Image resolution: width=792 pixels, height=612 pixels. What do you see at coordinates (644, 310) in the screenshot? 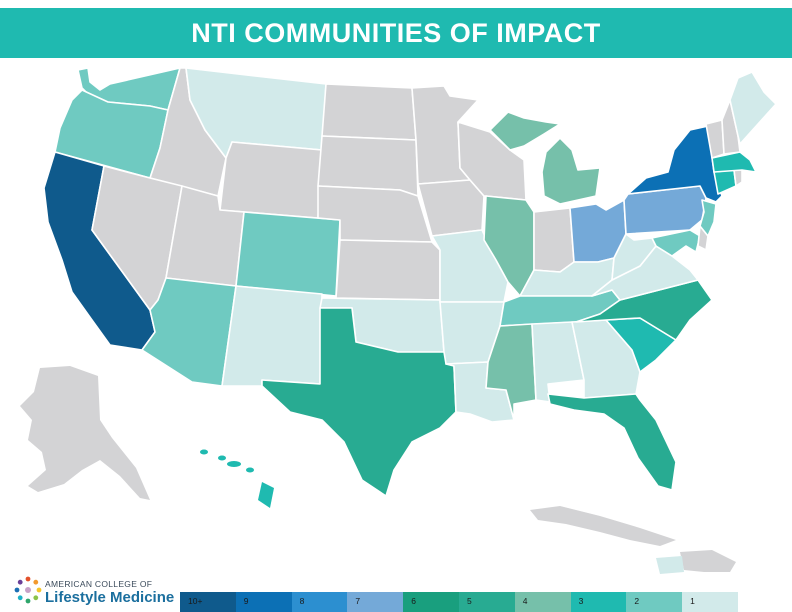
I see `state-north-carolina` at bounding box center [644, 310].